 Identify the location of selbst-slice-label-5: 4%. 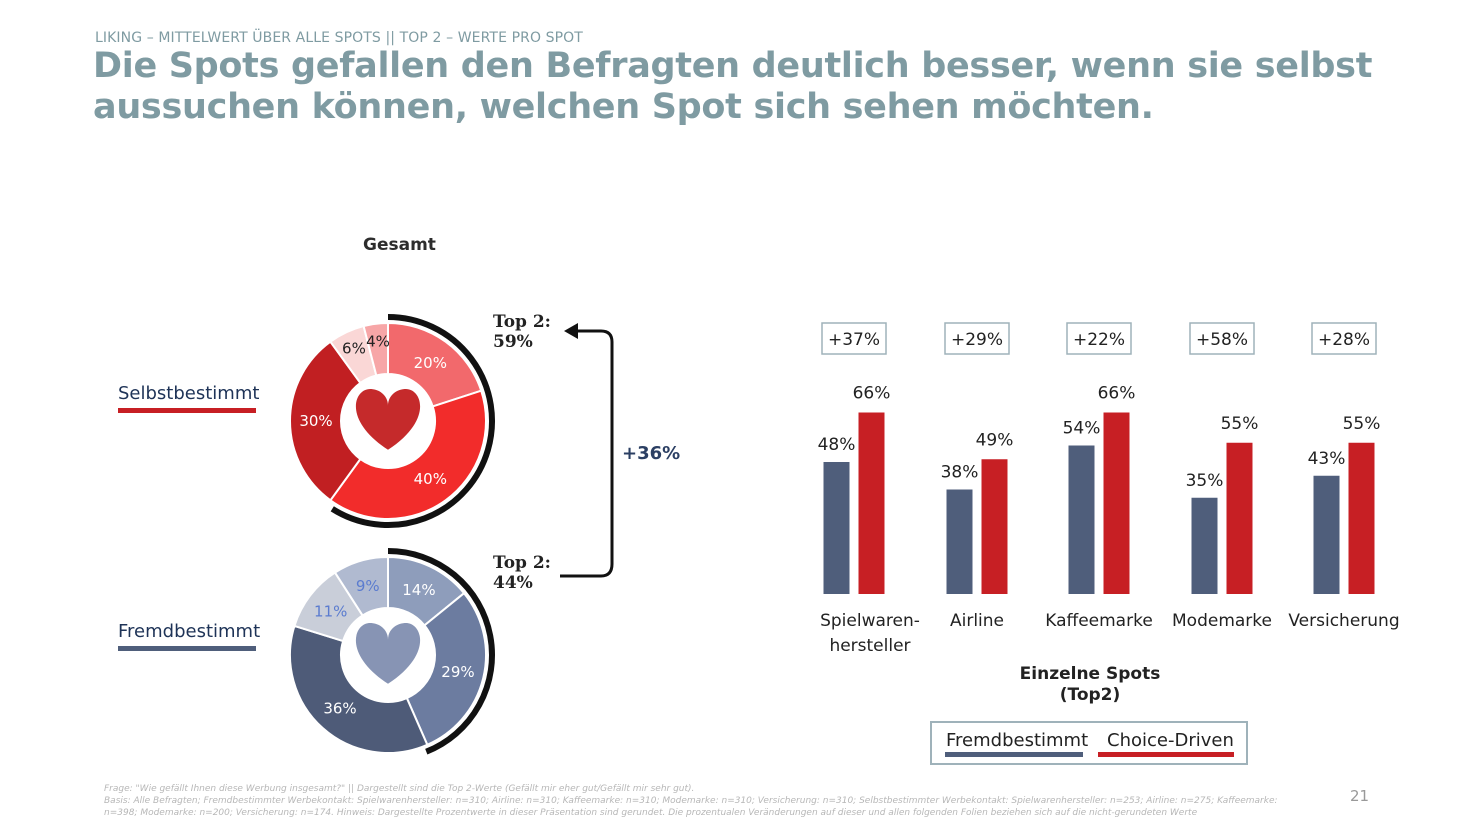
(378, 342).